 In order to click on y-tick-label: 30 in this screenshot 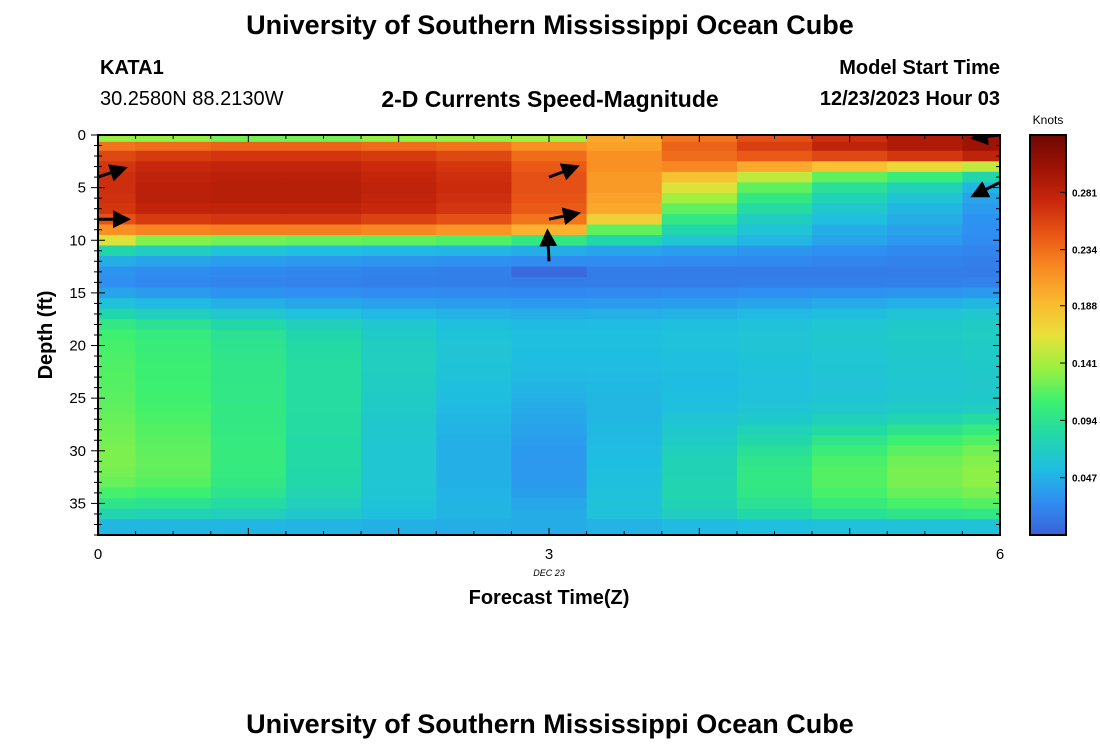, I will do `click(77, 451)`.